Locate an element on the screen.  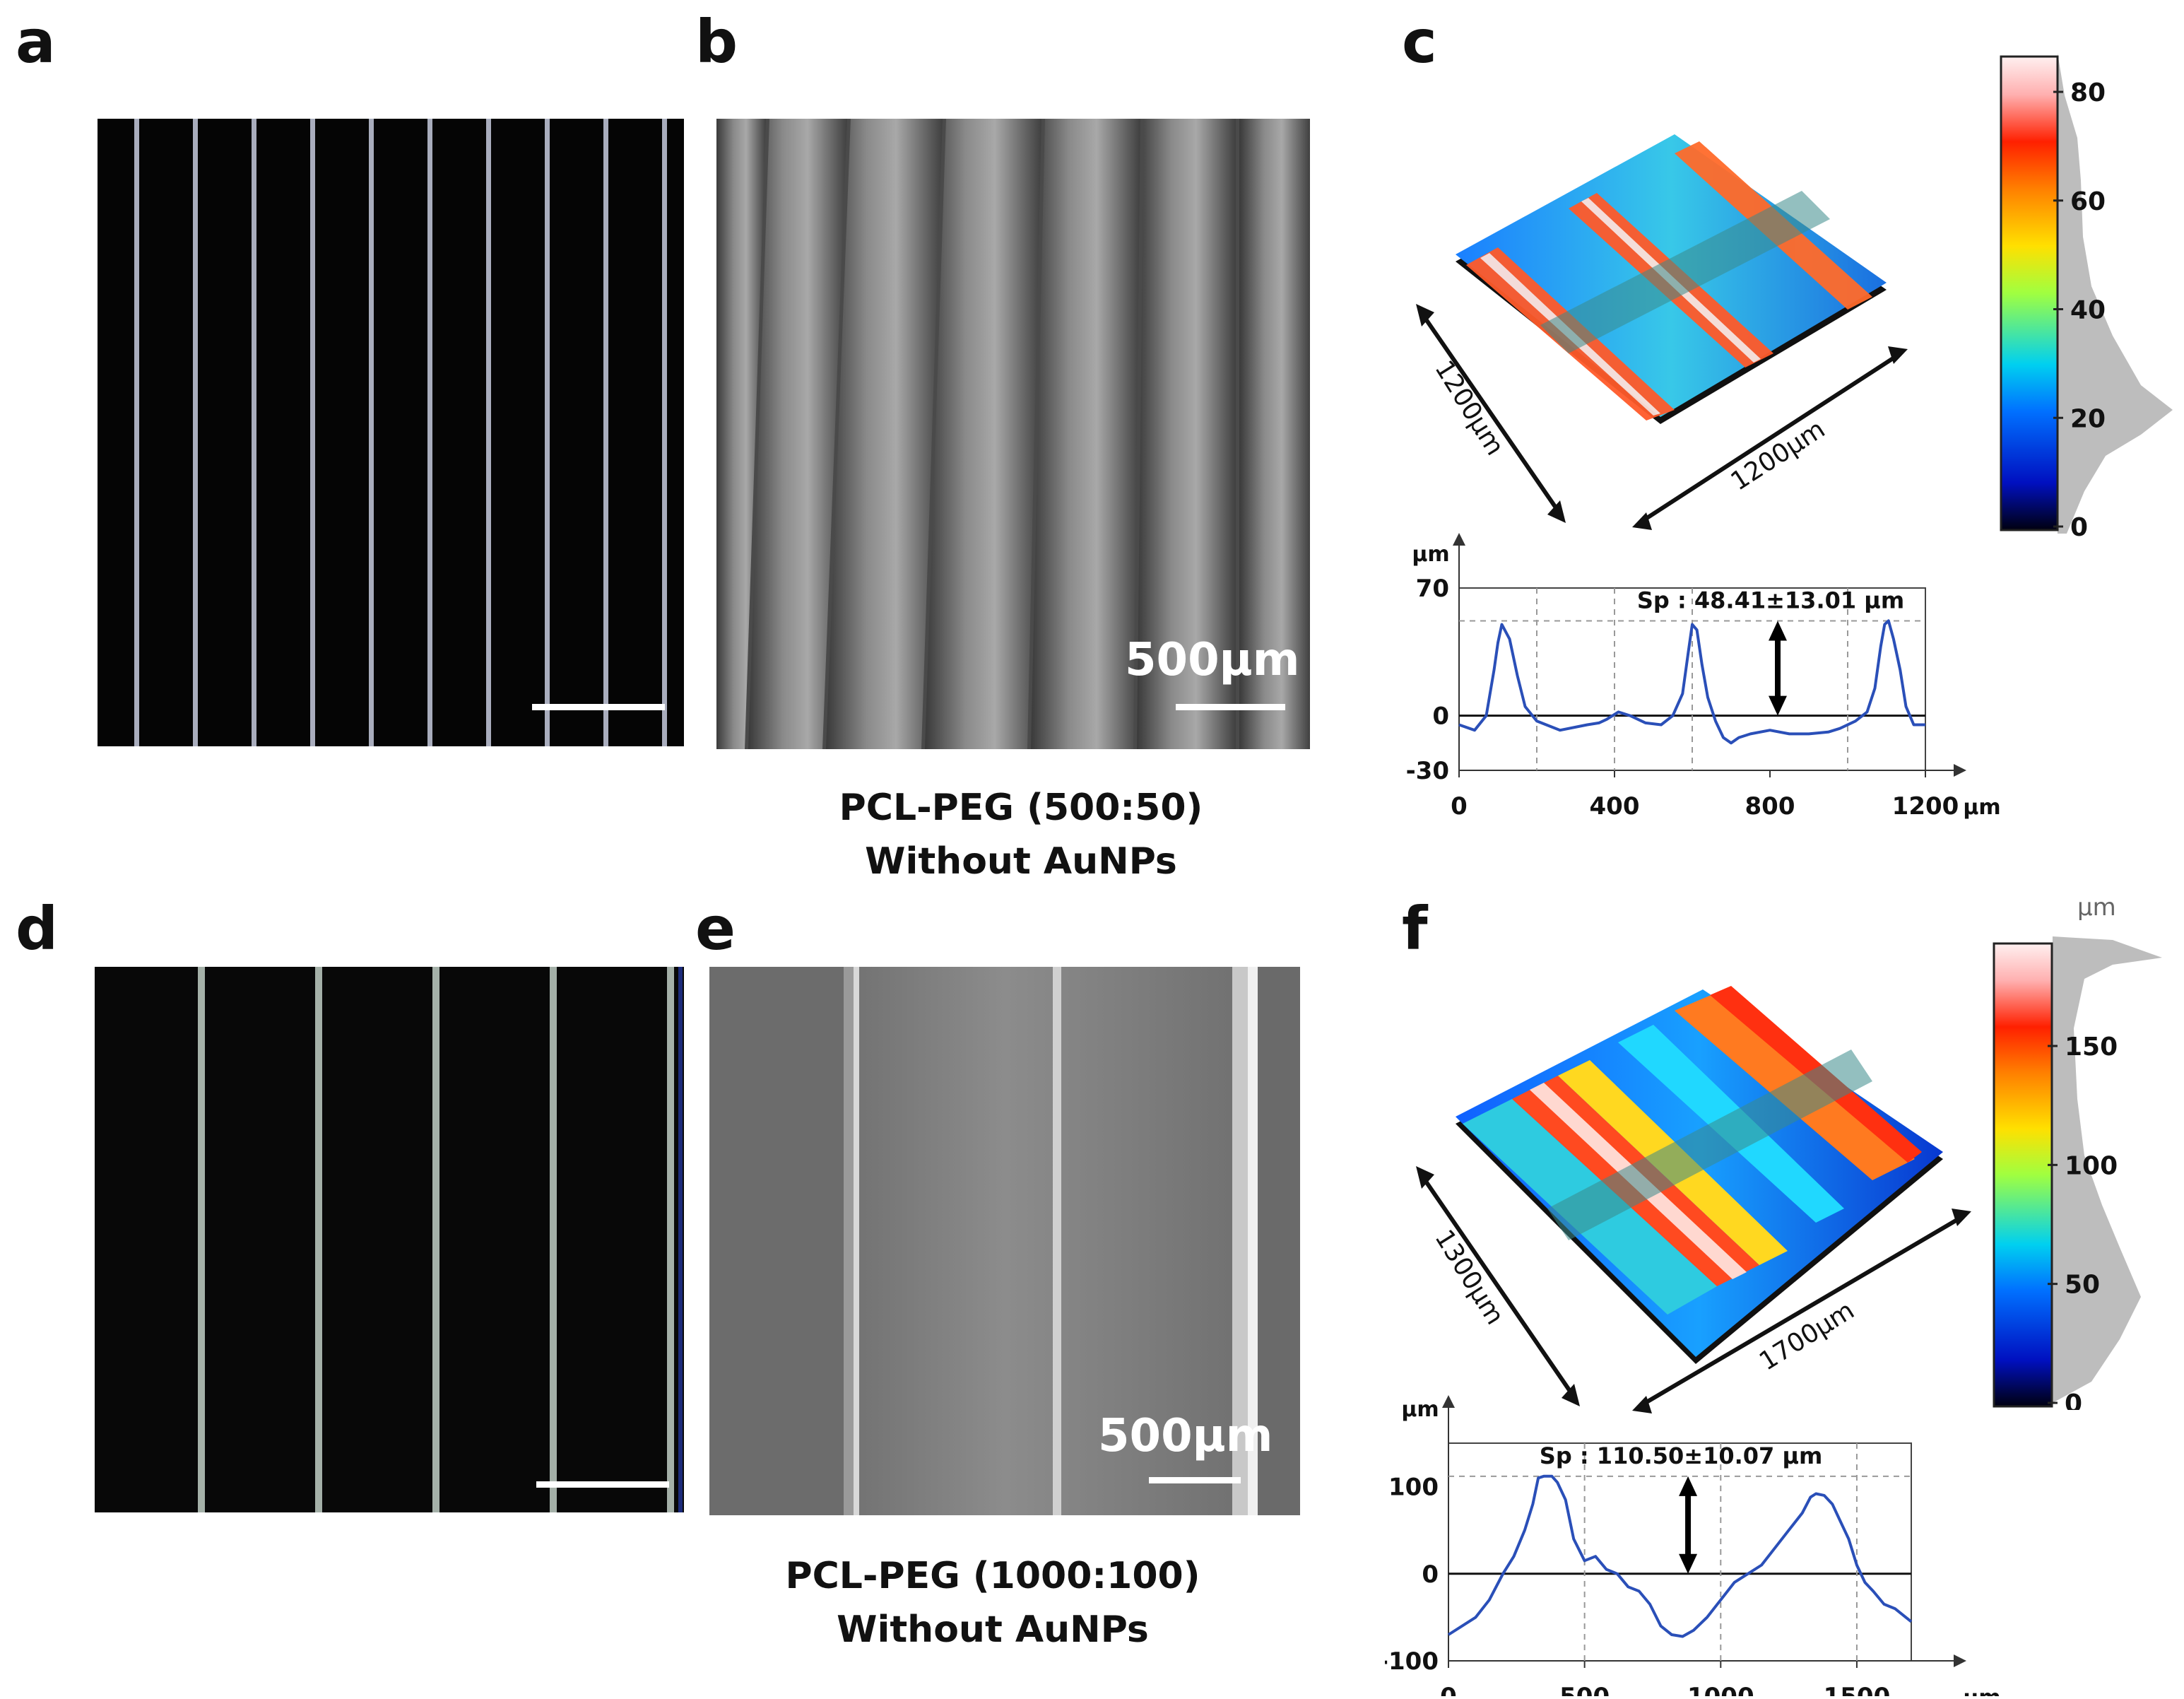
scale-bar-a is located at coordinates (599, 707).